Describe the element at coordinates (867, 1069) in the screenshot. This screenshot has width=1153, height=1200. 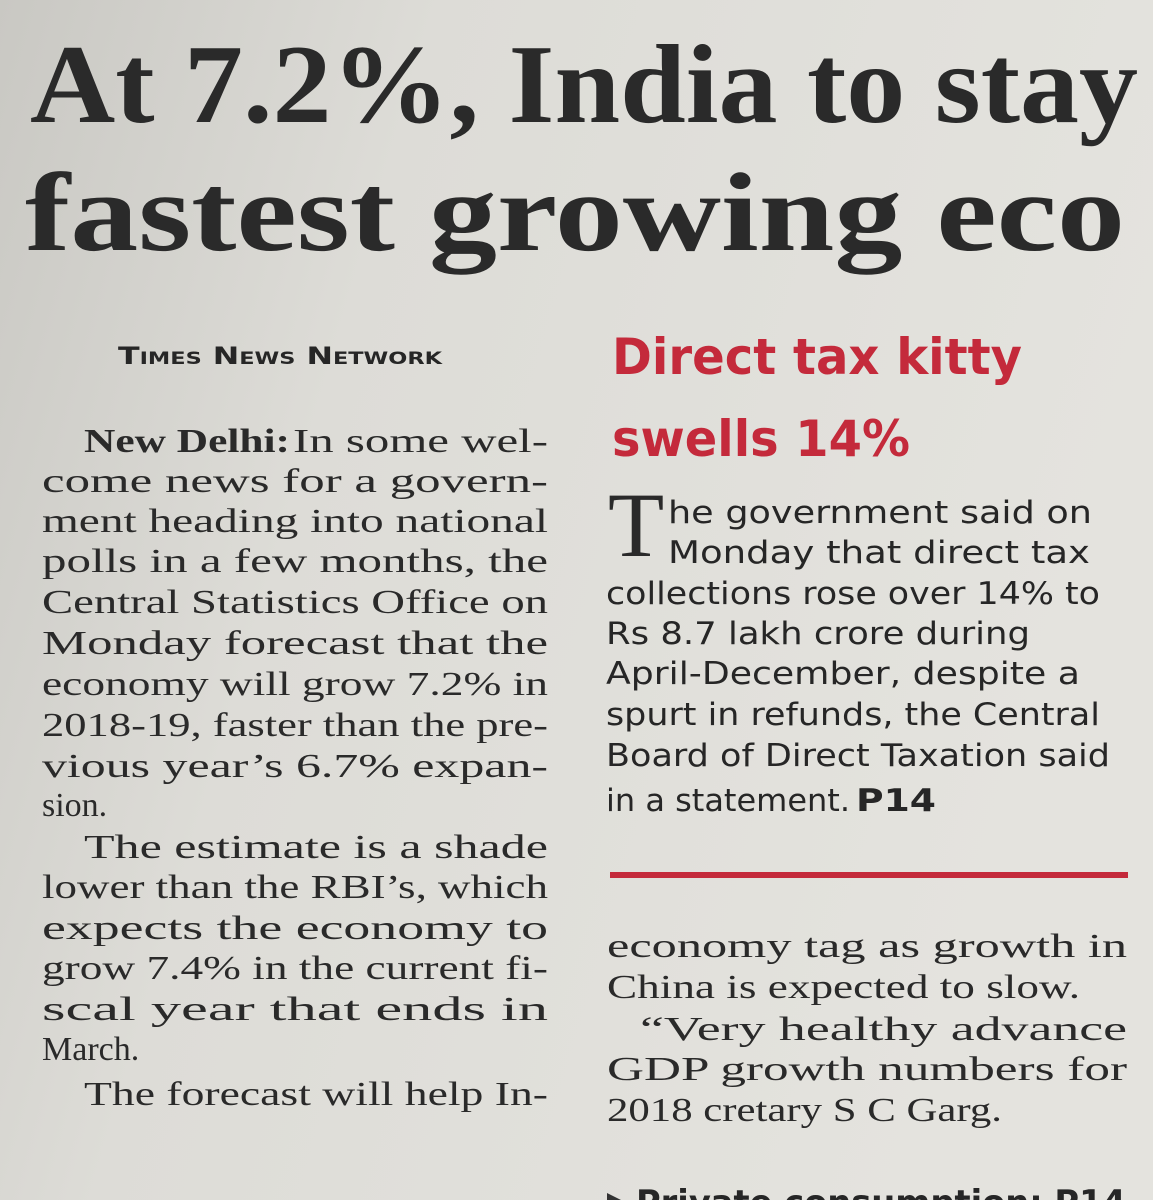
I see `body-line: GDP growth numbers for` at that location.